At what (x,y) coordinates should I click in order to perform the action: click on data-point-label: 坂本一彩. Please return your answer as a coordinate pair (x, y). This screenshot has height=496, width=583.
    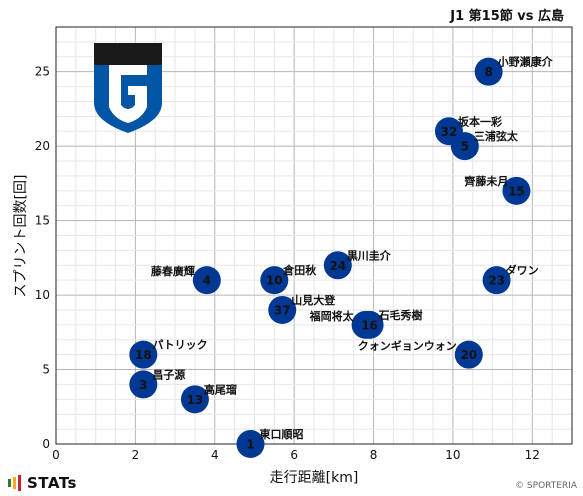
    Looking at the image, I should click on (480, 121).